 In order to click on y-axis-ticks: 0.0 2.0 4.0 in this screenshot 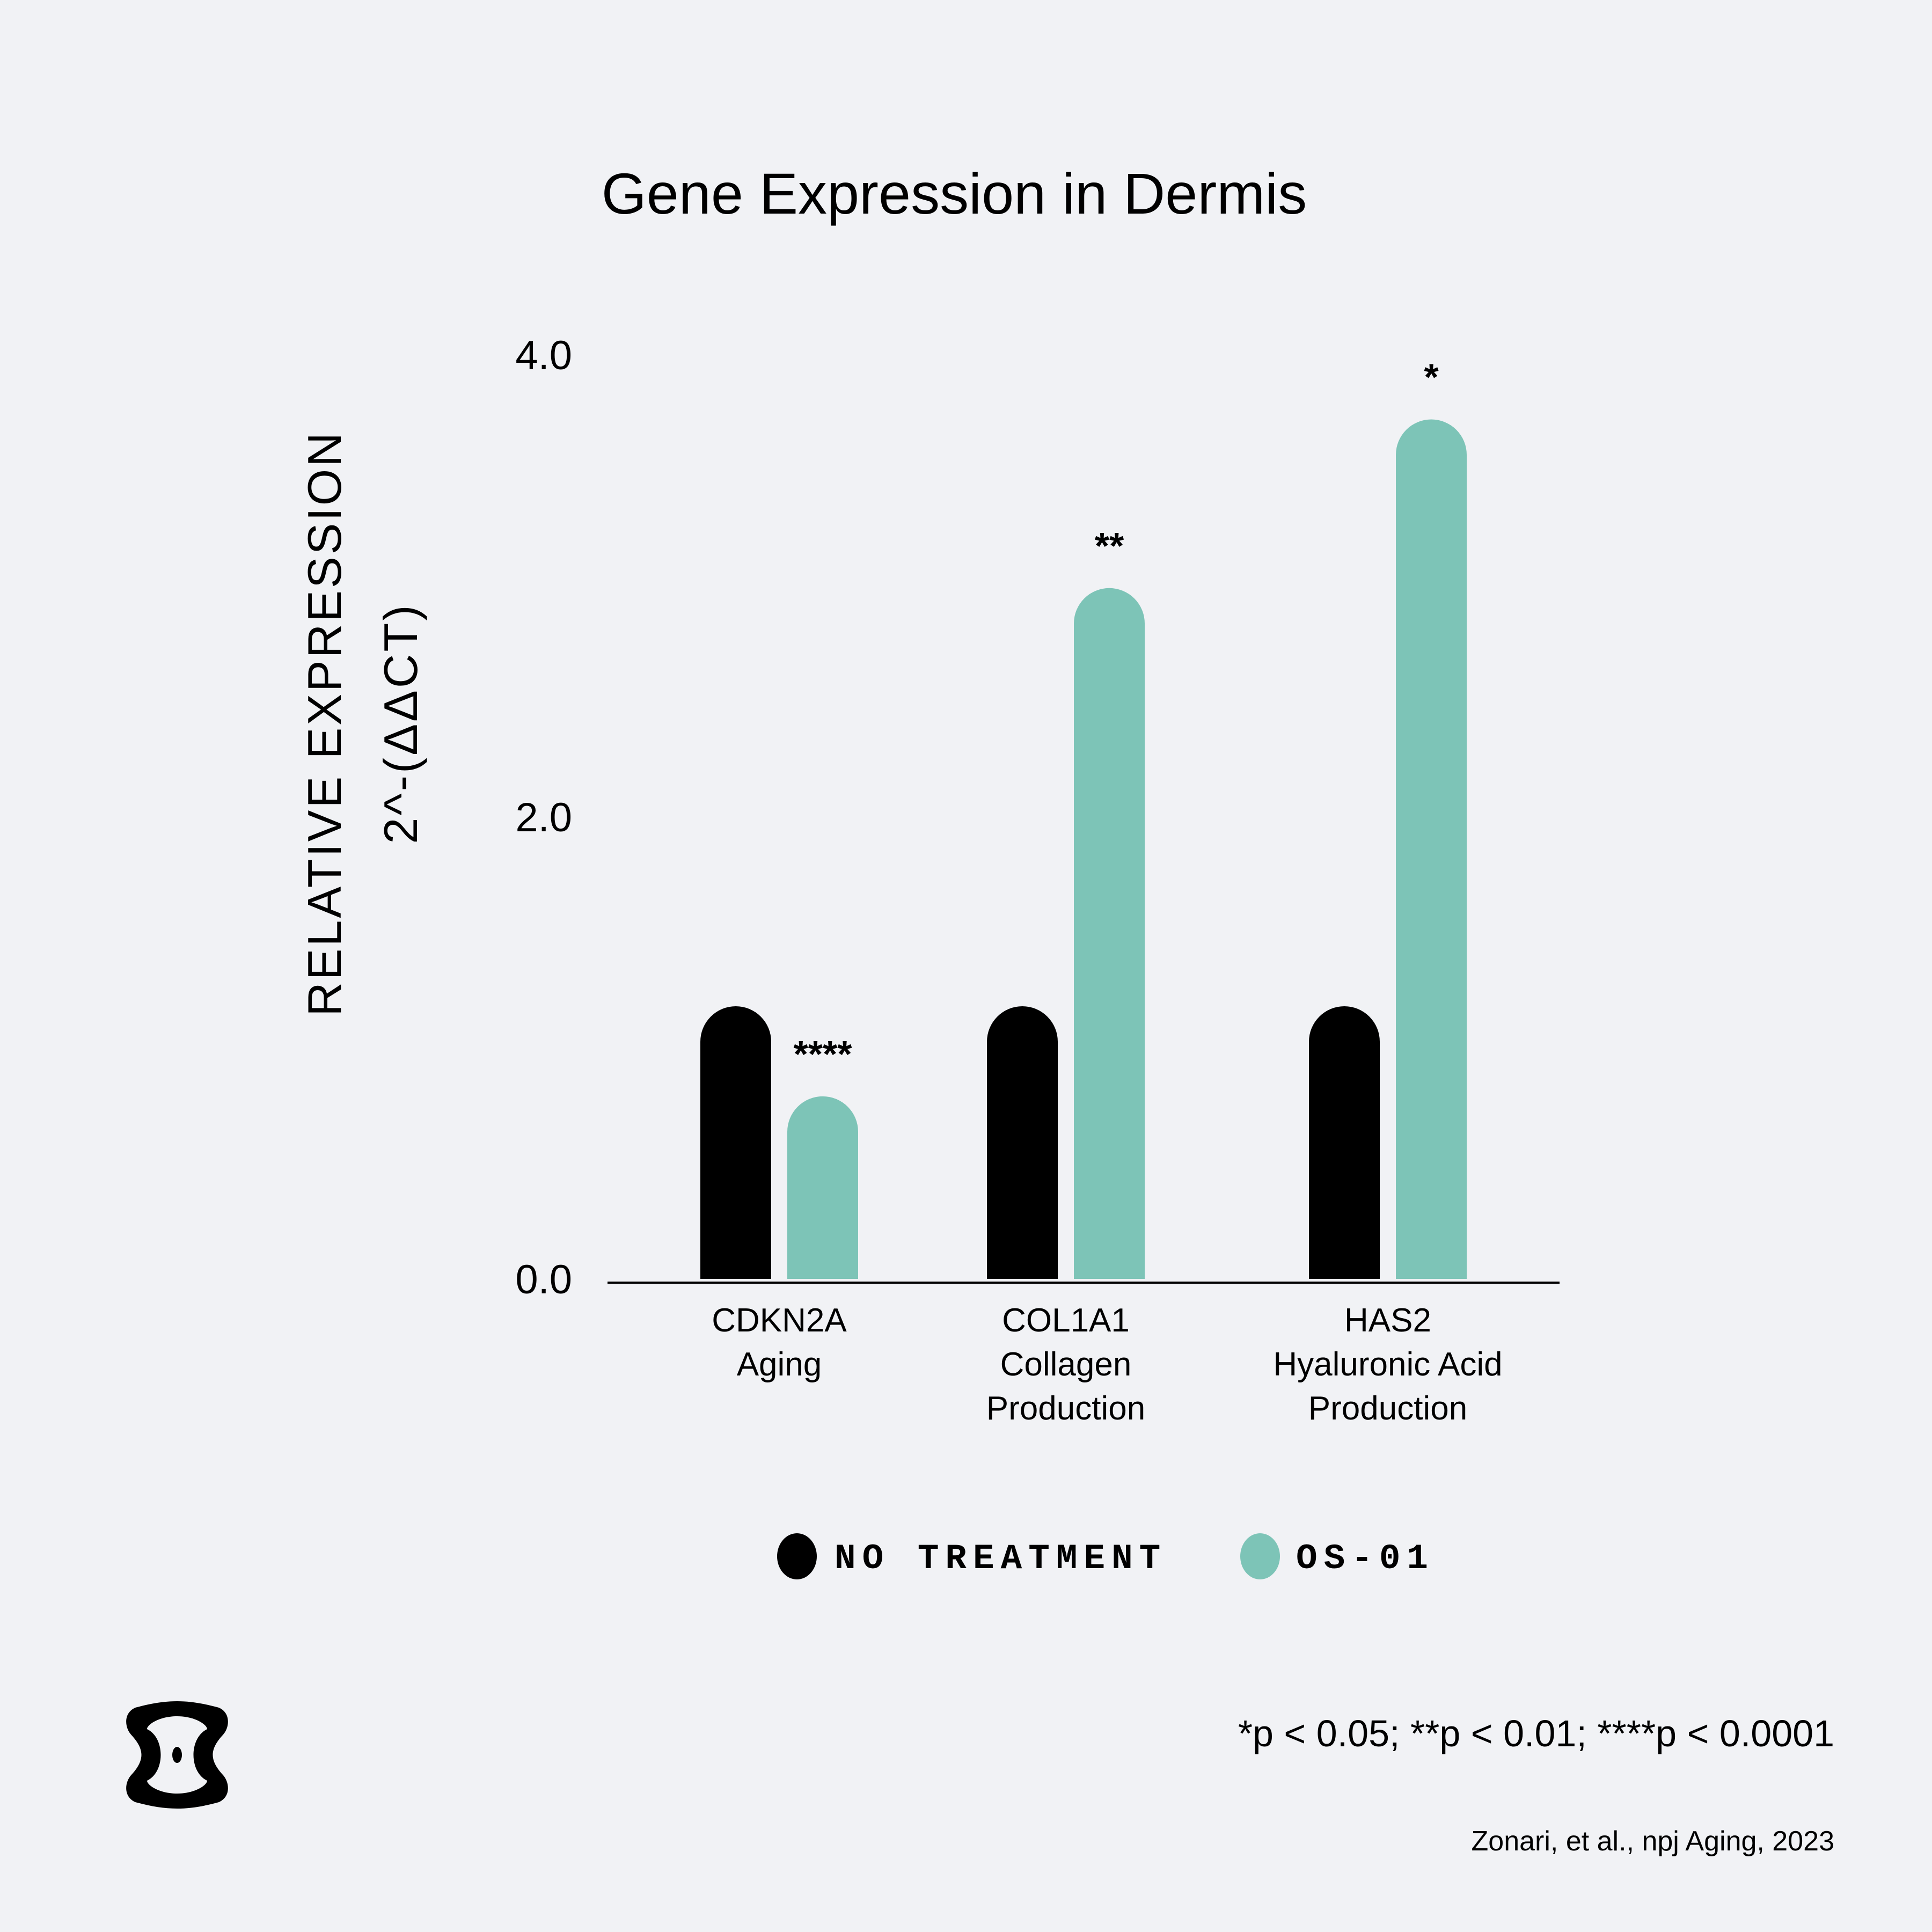, I will do `click(543, 817)`.